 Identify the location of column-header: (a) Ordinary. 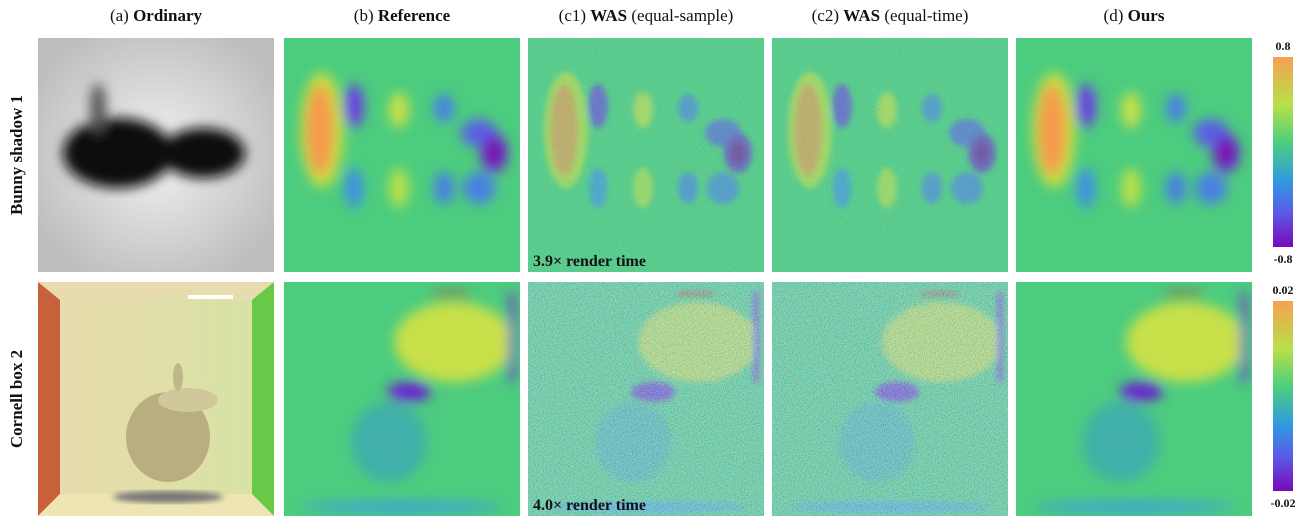
(156, 15).